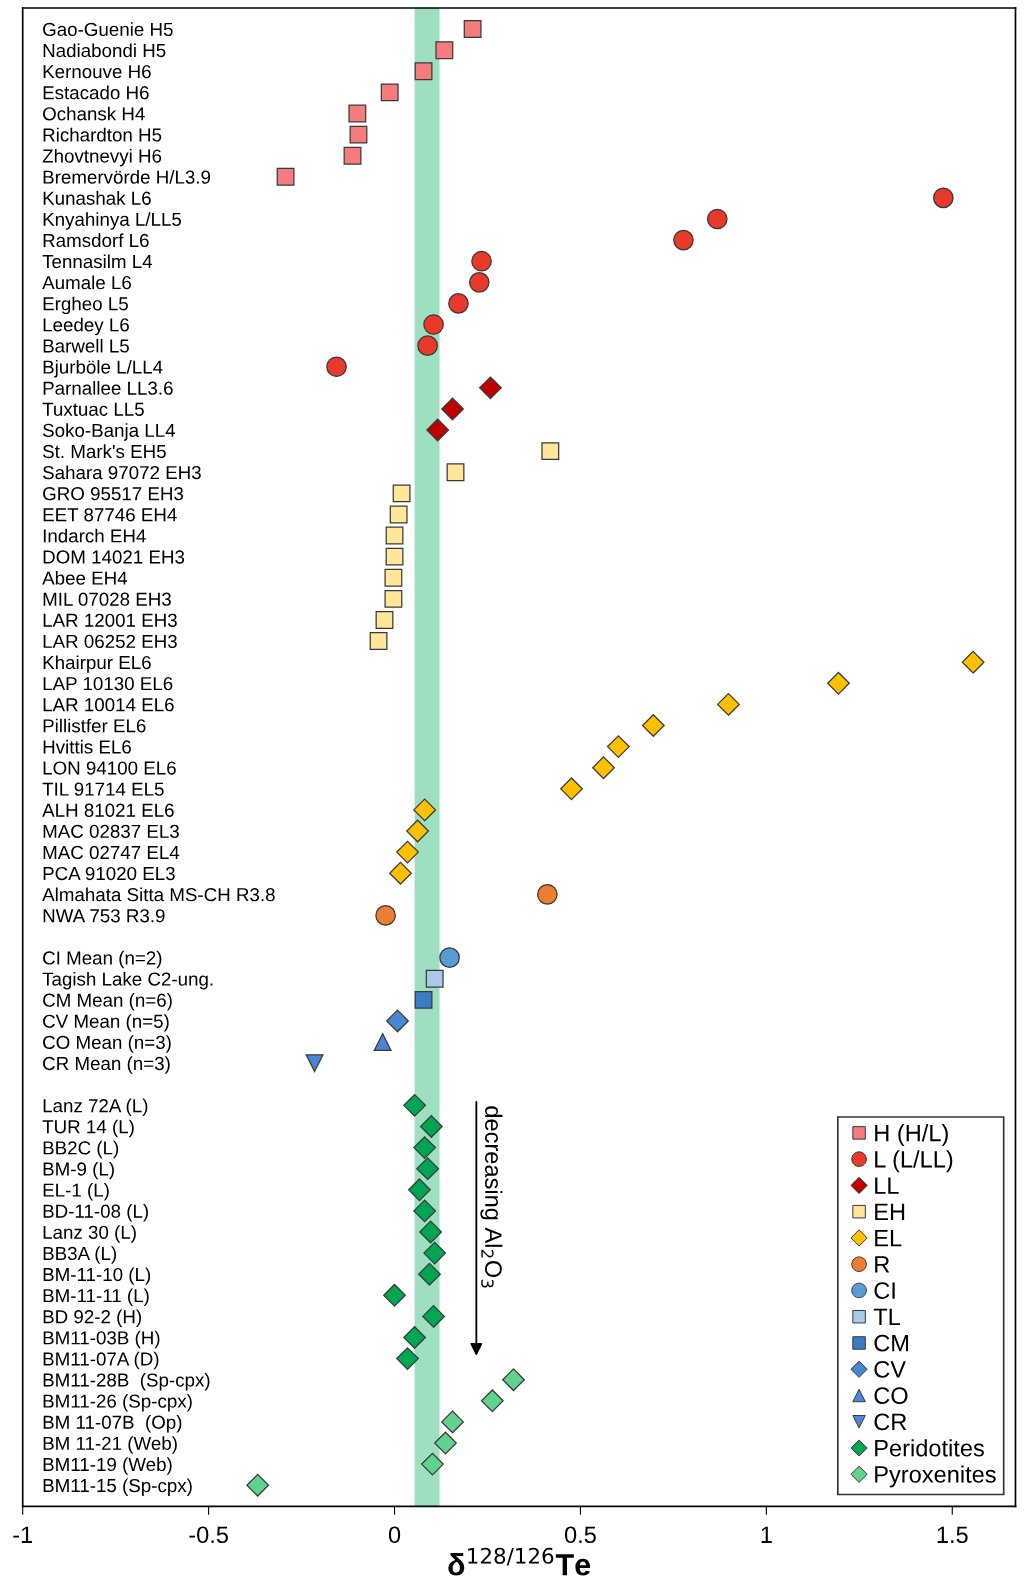 The height and width of the screenshot is (1594, 1032). What do you see at coordinates (111, 831) in the screenshot?
I see `y-tick-label: MAC 02837 EL3` at bounding box center [111, 831].